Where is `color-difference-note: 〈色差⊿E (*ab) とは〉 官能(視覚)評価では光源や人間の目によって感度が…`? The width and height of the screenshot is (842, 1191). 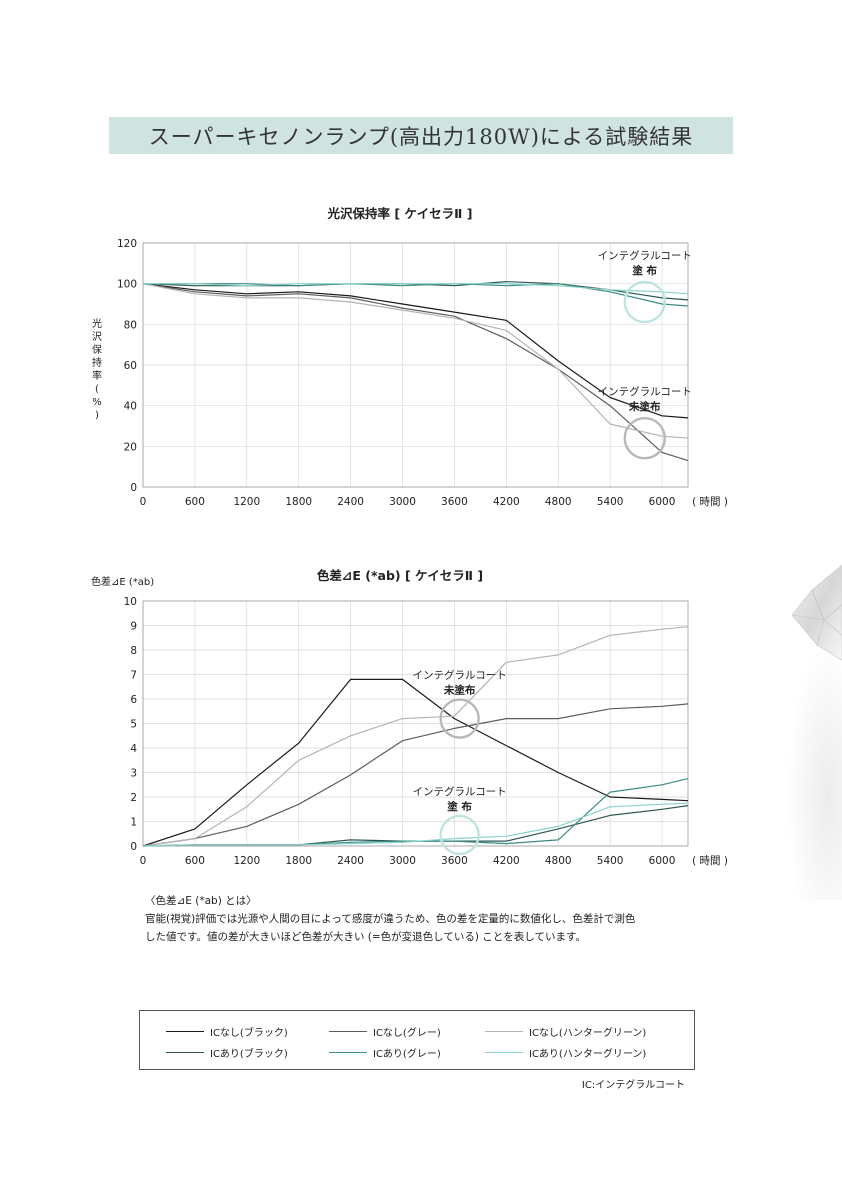
color-difference-note: 〈色差⊿E (*ab) とは〉 官能(視覚)評価では光源や人間の目によって感度が… is located at coordinates (425, 919).